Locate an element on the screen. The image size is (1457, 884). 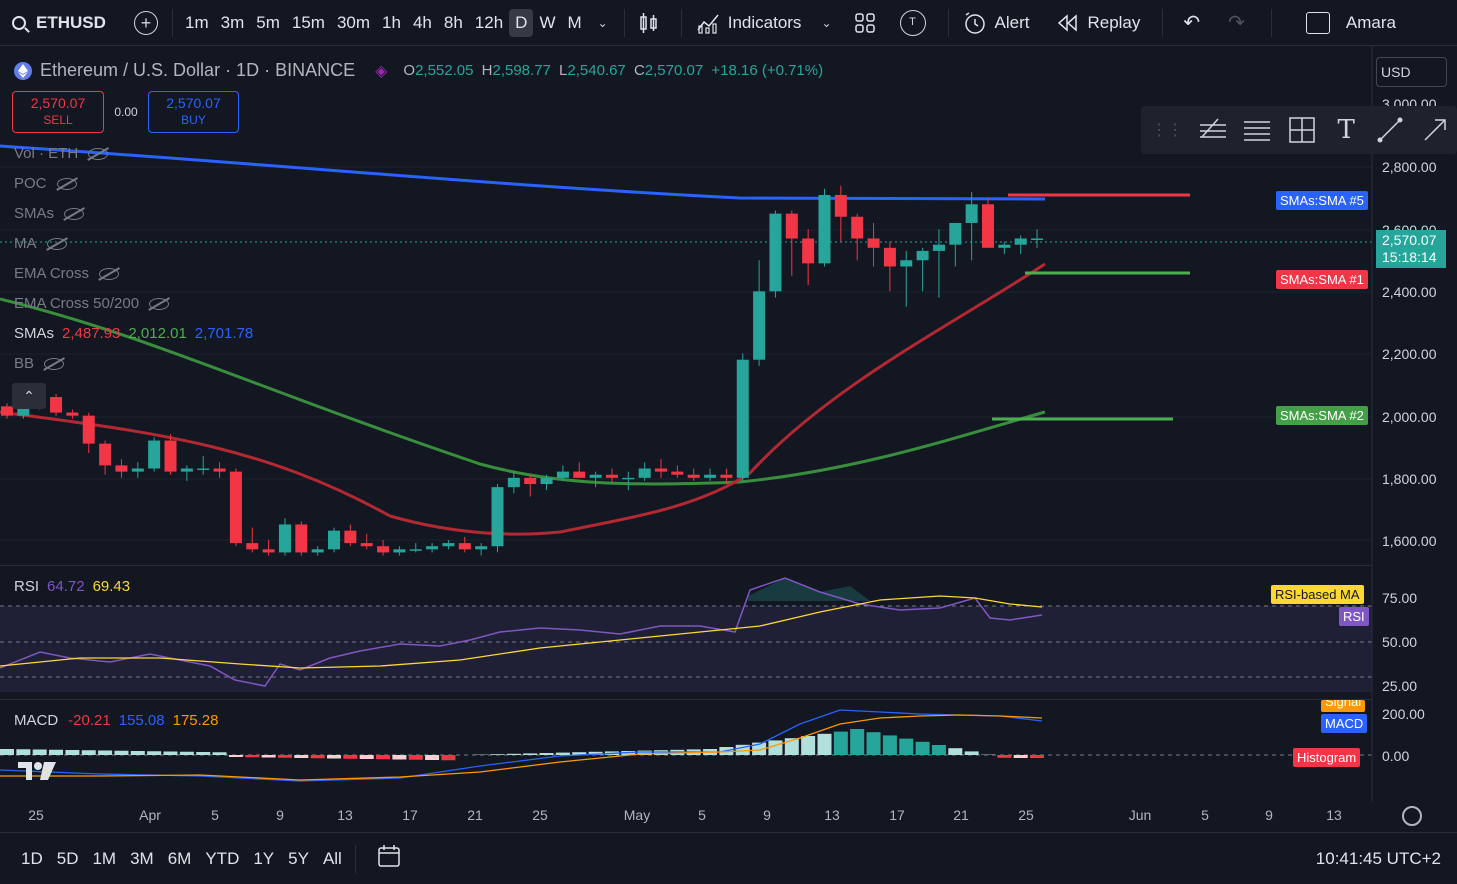
indicator-poc: POC is located at coordinates (45, 183).